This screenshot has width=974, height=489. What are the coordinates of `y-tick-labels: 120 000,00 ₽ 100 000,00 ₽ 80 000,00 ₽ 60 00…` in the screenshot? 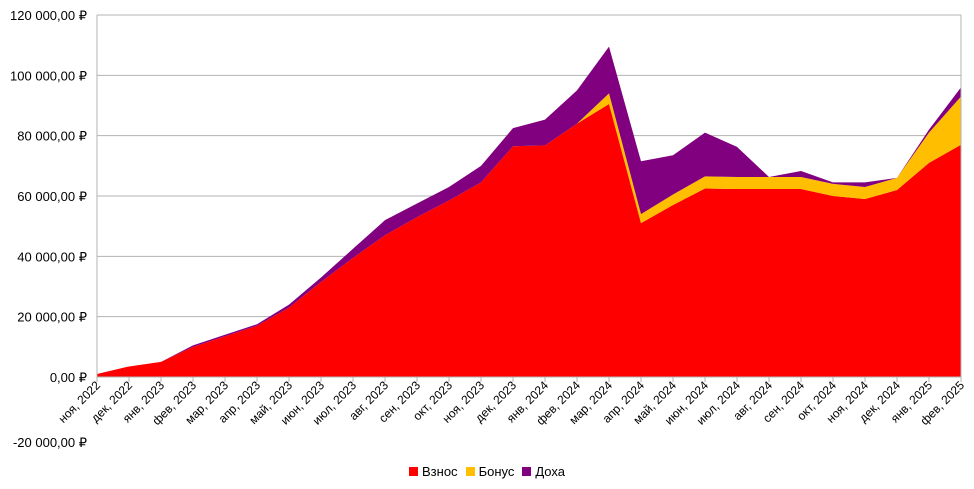 It's located at (48, 229).